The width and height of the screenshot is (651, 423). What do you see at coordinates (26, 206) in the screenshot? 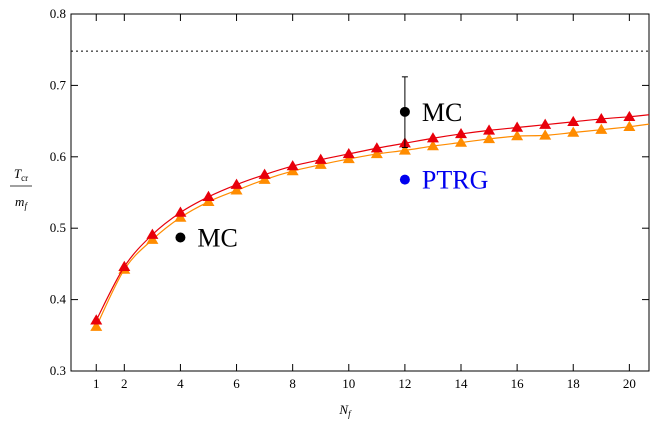
I see `y-axis-label-denominator-sub: f` at bounding box center [26, 206].